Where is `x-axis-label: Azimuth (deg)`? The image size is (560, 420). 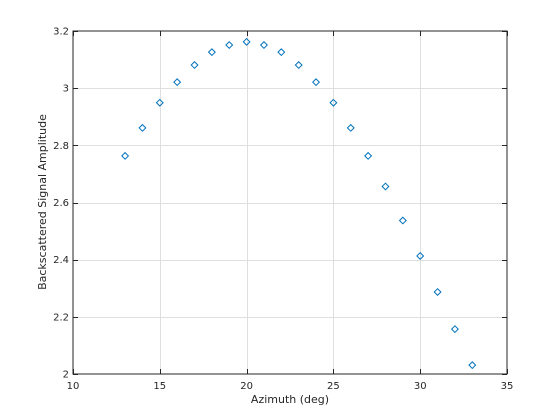
x-axis-label: Azimuth (deg) is located at coordinates (290, 399).